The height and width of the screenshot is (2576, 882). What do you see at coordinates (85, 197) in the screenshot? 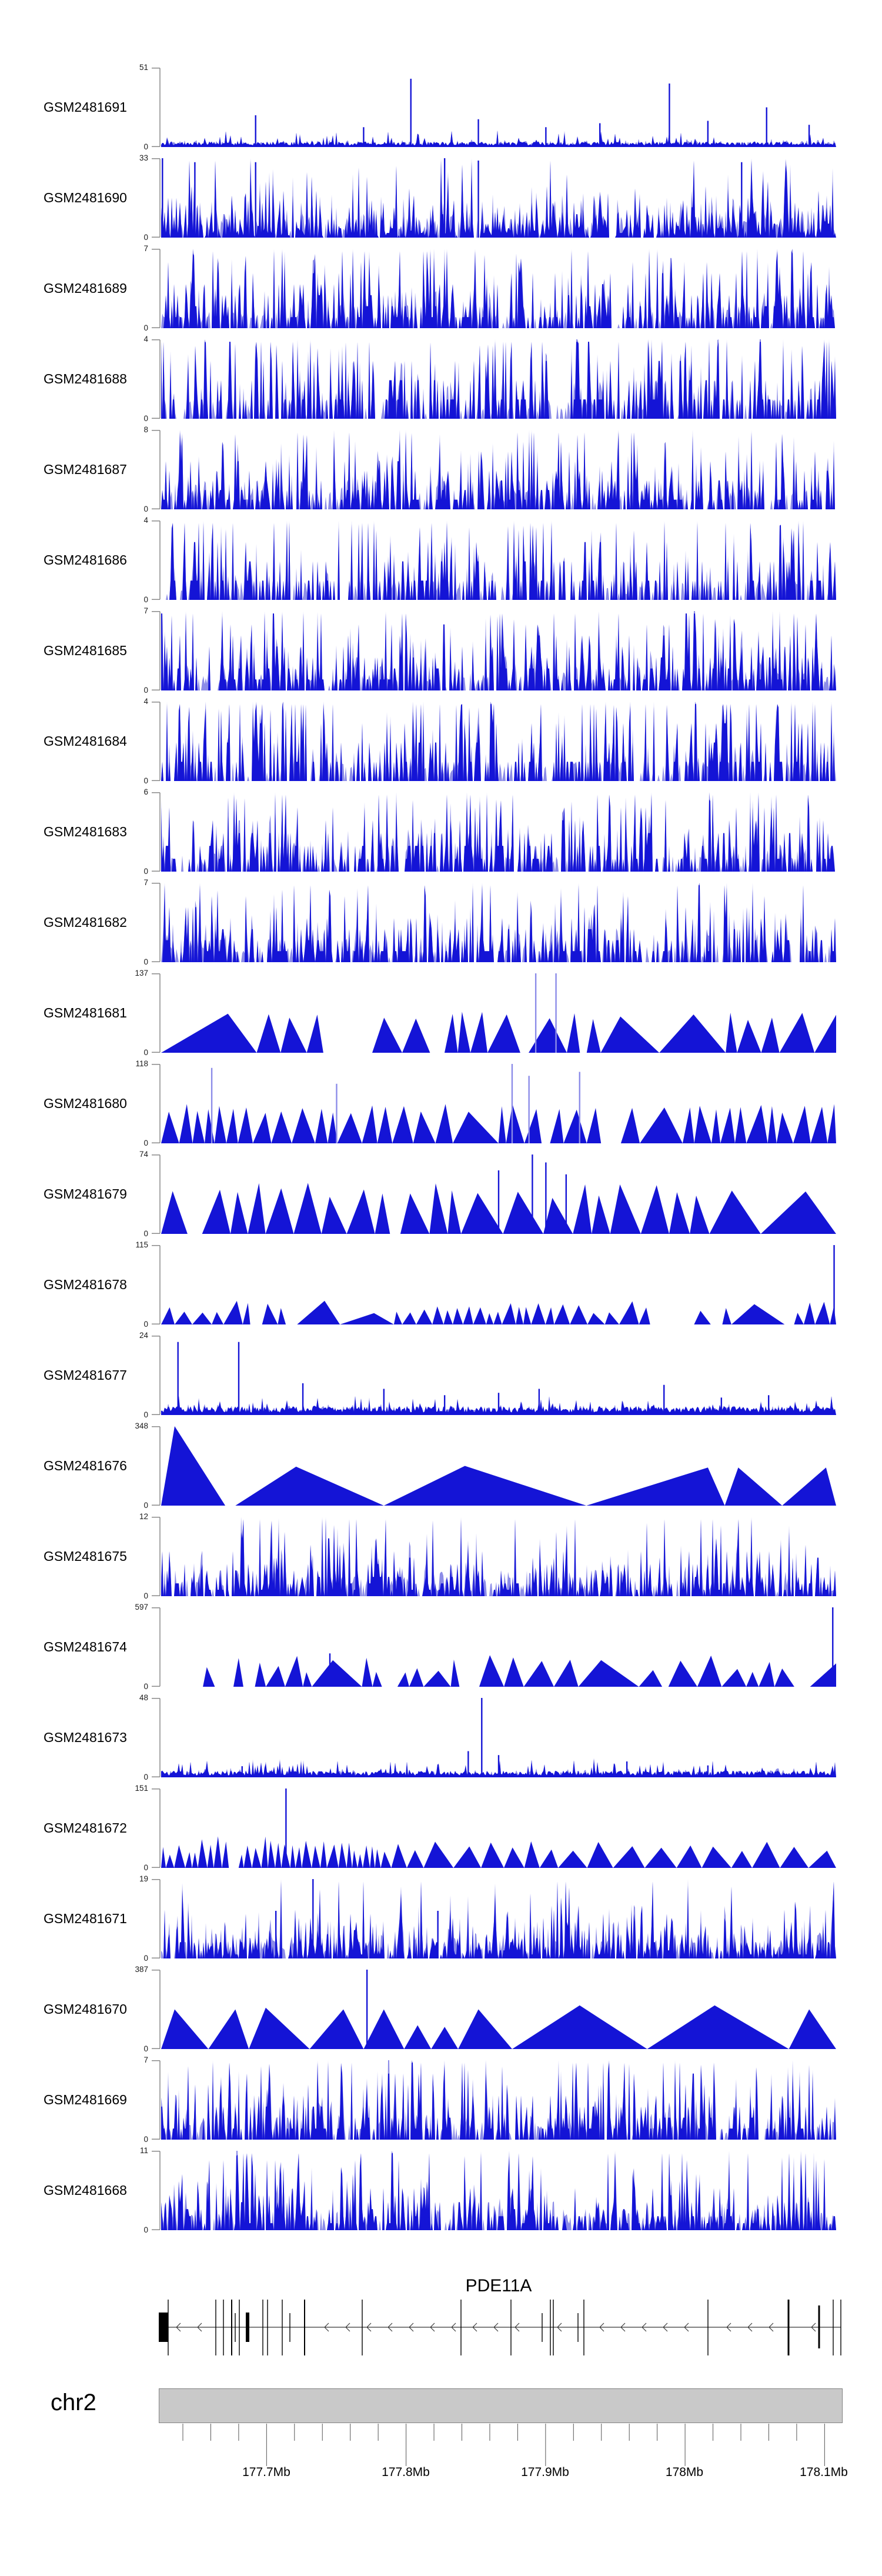
I see `track-label: GSM2481690` at bounding box center [85, 197].